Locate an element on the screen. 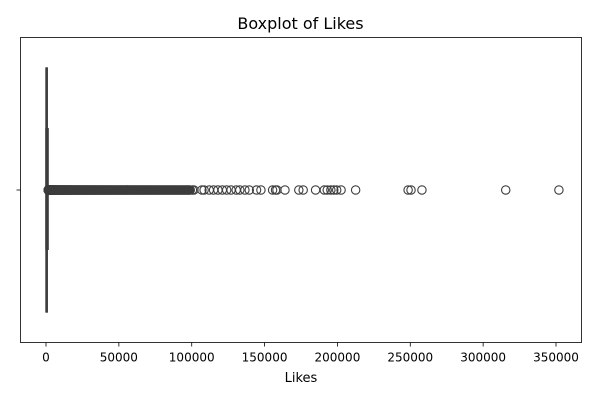 This screenshot has width=600, height=400. x-tick-label: 200000 is located at coordinates (338, 358).